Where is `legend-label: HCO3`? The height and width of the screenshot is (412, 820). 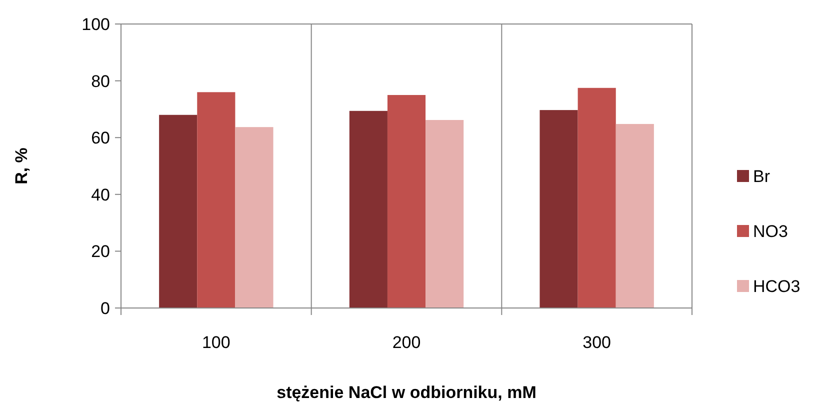 legend-label: HCO3 is located at coordinates (776, 286).